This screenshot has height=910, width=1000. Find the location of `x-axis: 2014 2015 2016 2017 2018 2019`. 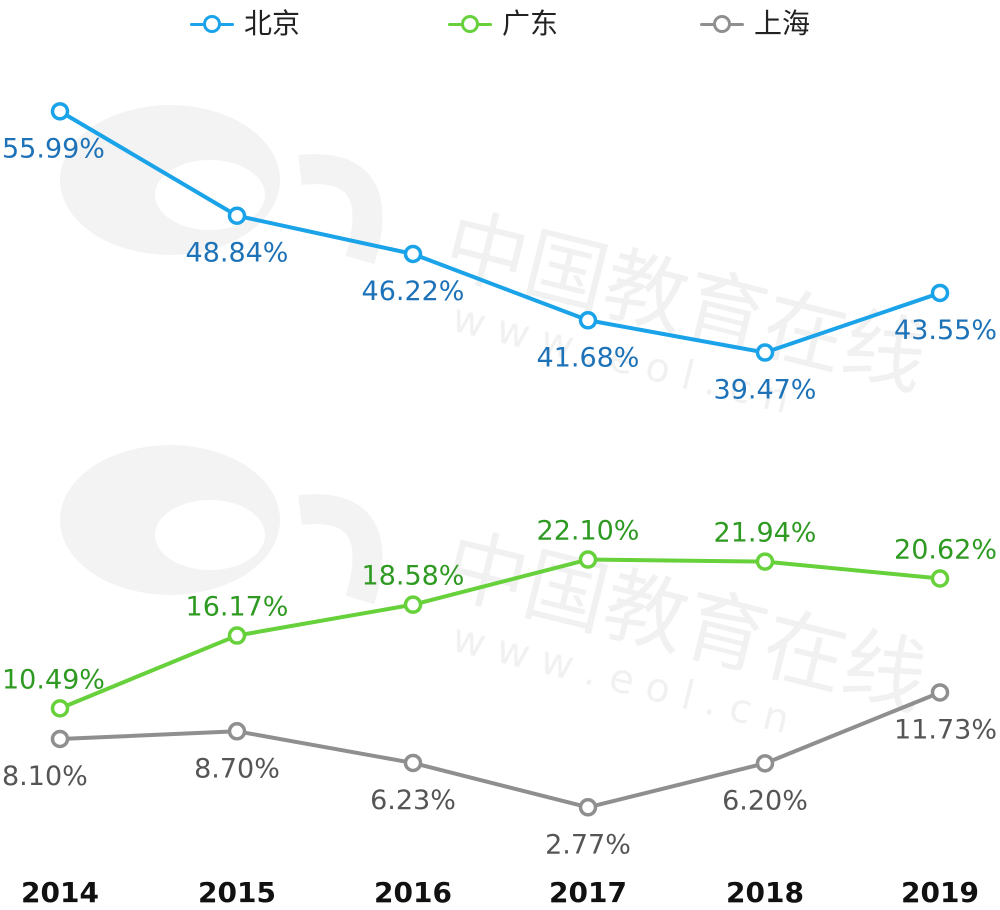

x-axis: 2014 2015 2016 2017 2018 2019 is located at coordinates (500, 892).